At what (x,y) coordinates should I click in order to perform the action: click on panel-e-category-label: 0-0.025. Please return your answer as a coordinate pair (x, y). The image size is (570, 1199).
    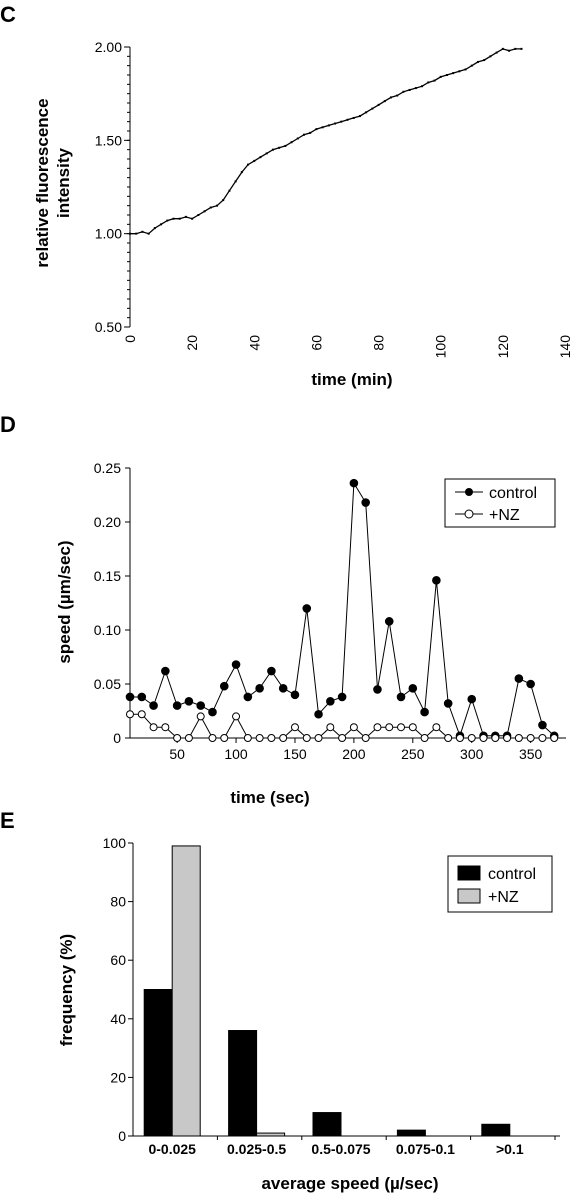
    Looking at the image, I should click on (172, 1149).